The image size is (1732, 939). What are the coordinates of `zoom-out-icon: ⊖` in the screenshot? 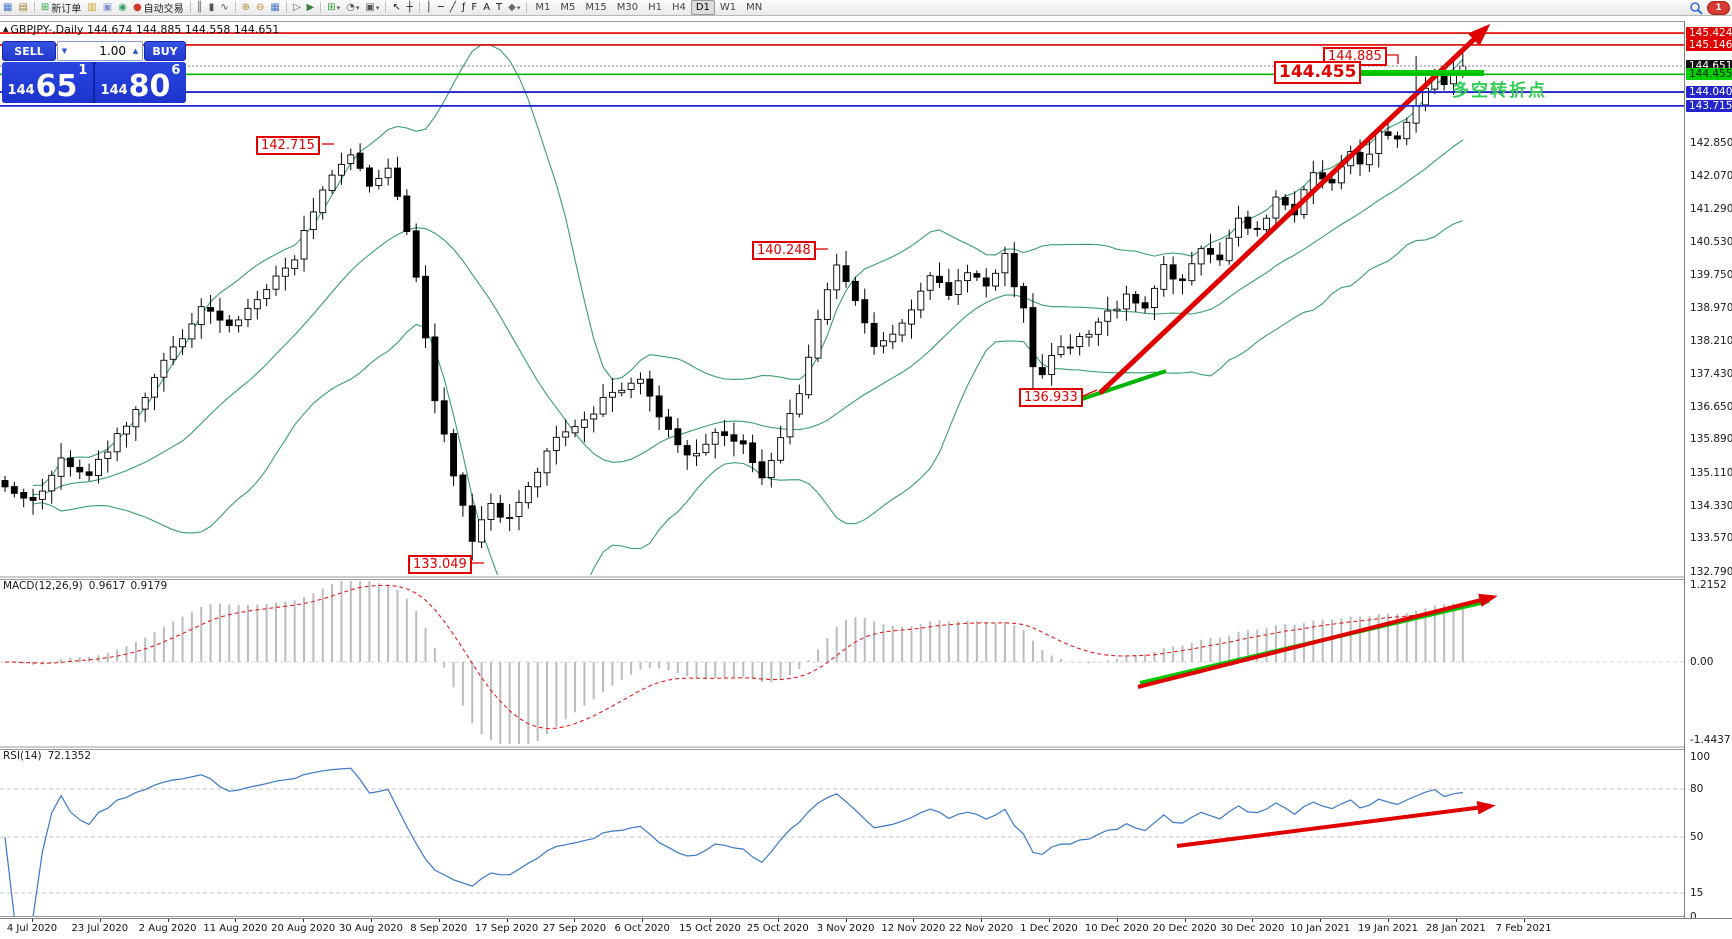 It's located at (260, 7).